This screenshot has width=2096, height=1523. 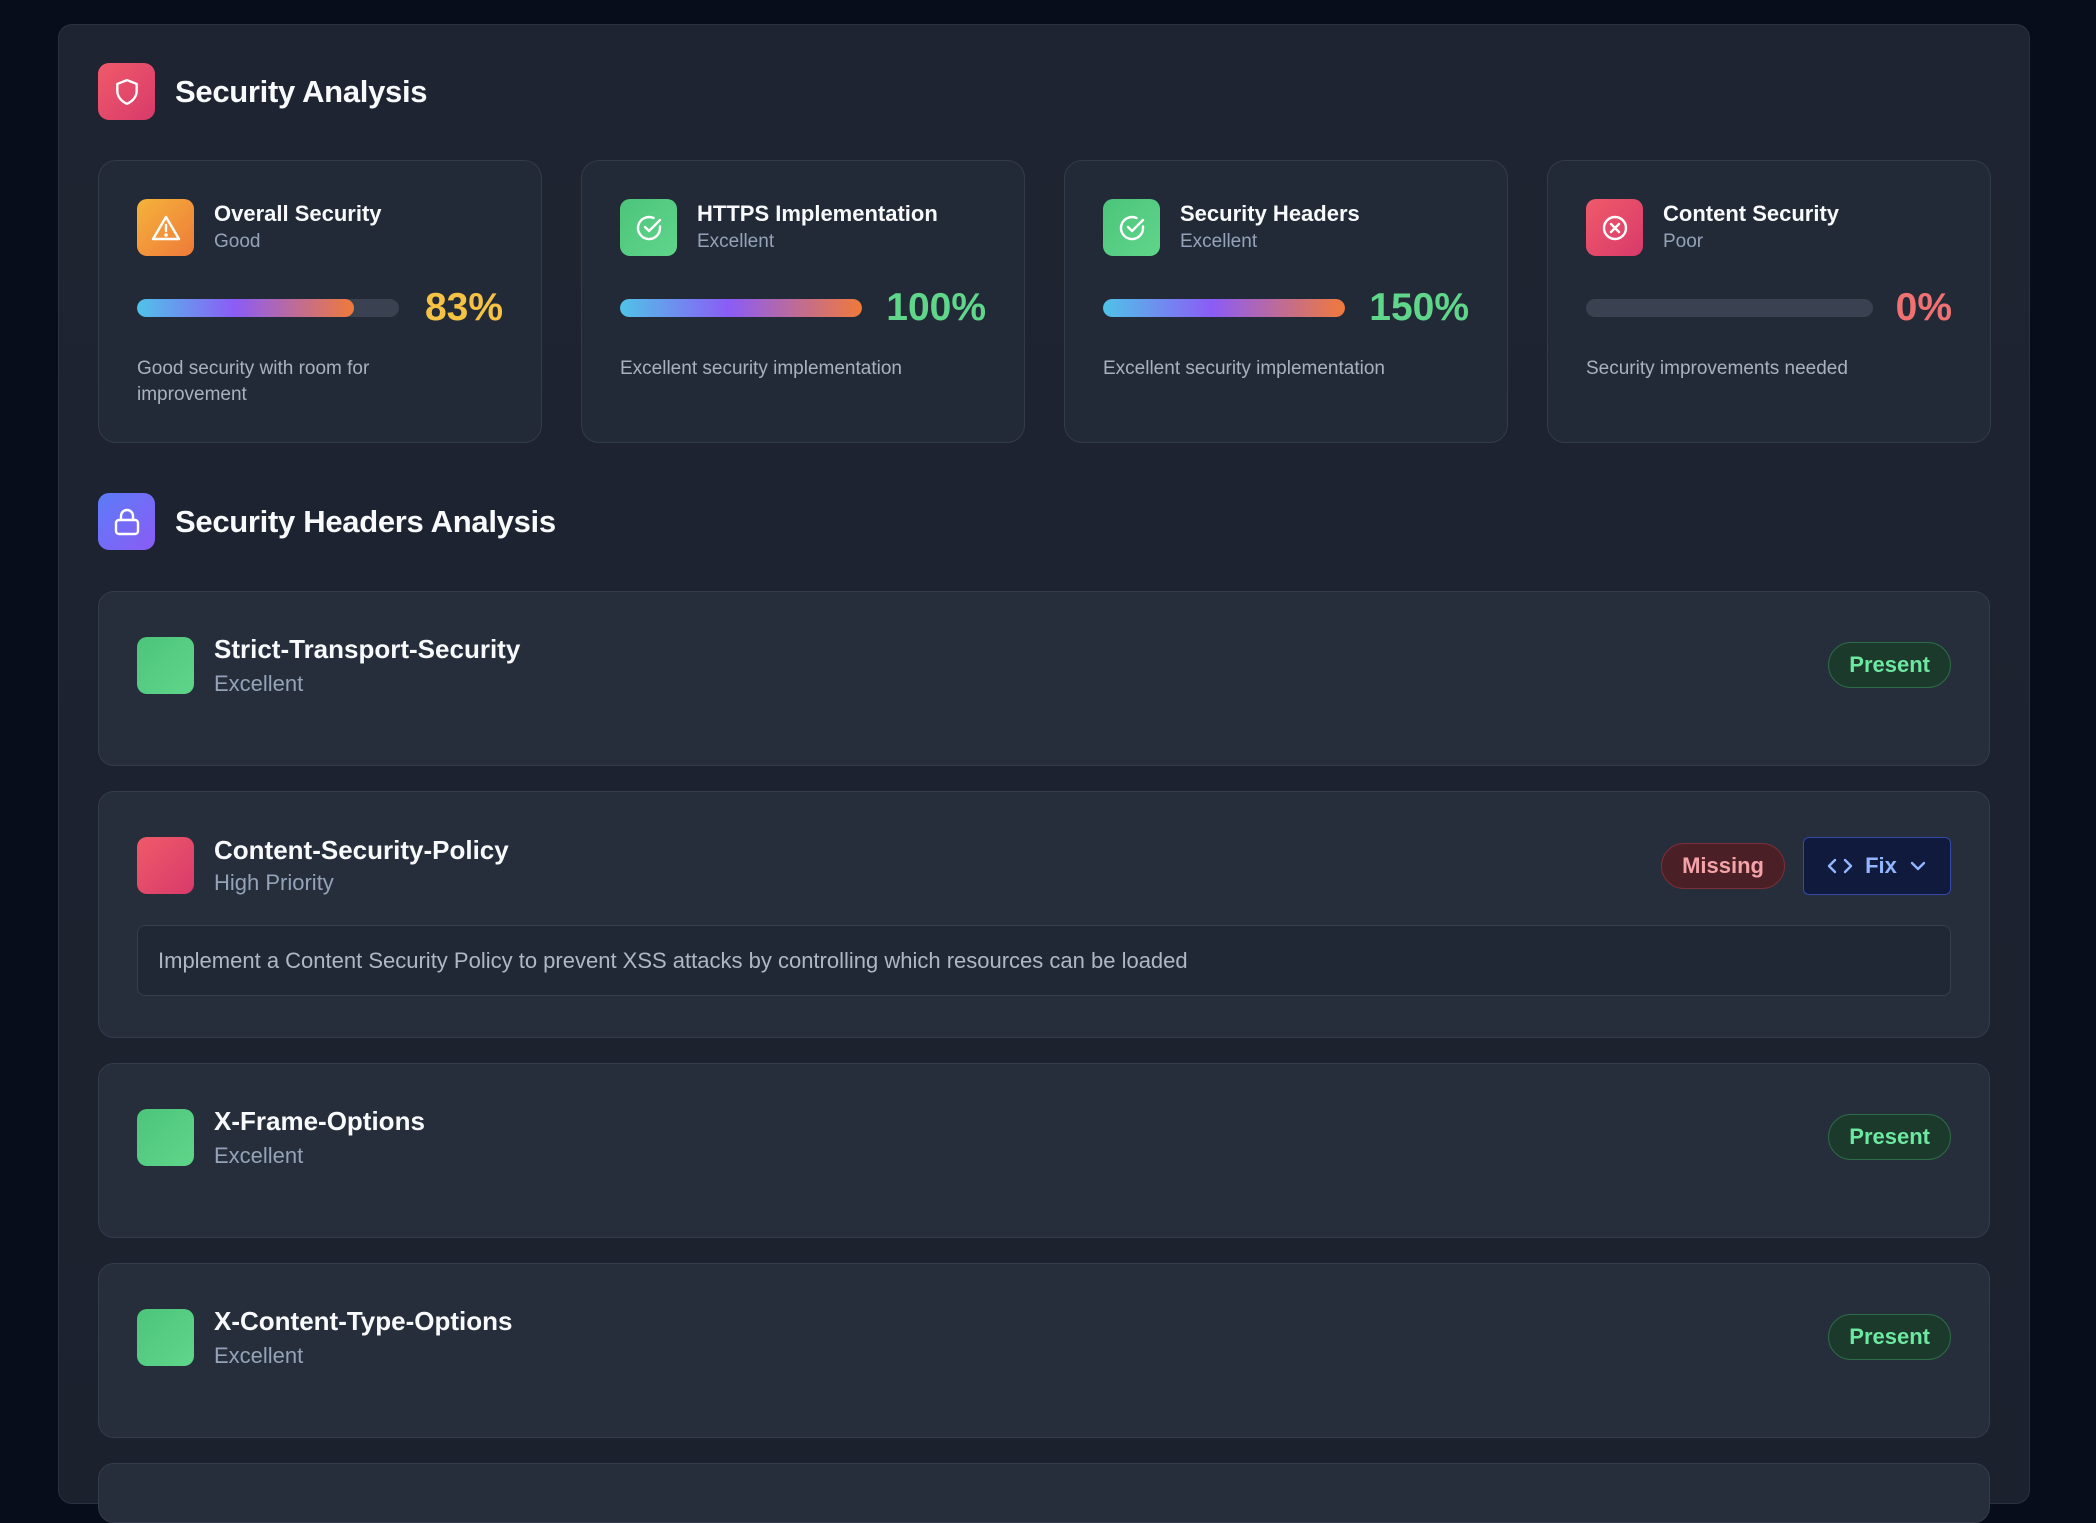 I want to click on metric-name: Security Headers, so click(x=1270, y=213).